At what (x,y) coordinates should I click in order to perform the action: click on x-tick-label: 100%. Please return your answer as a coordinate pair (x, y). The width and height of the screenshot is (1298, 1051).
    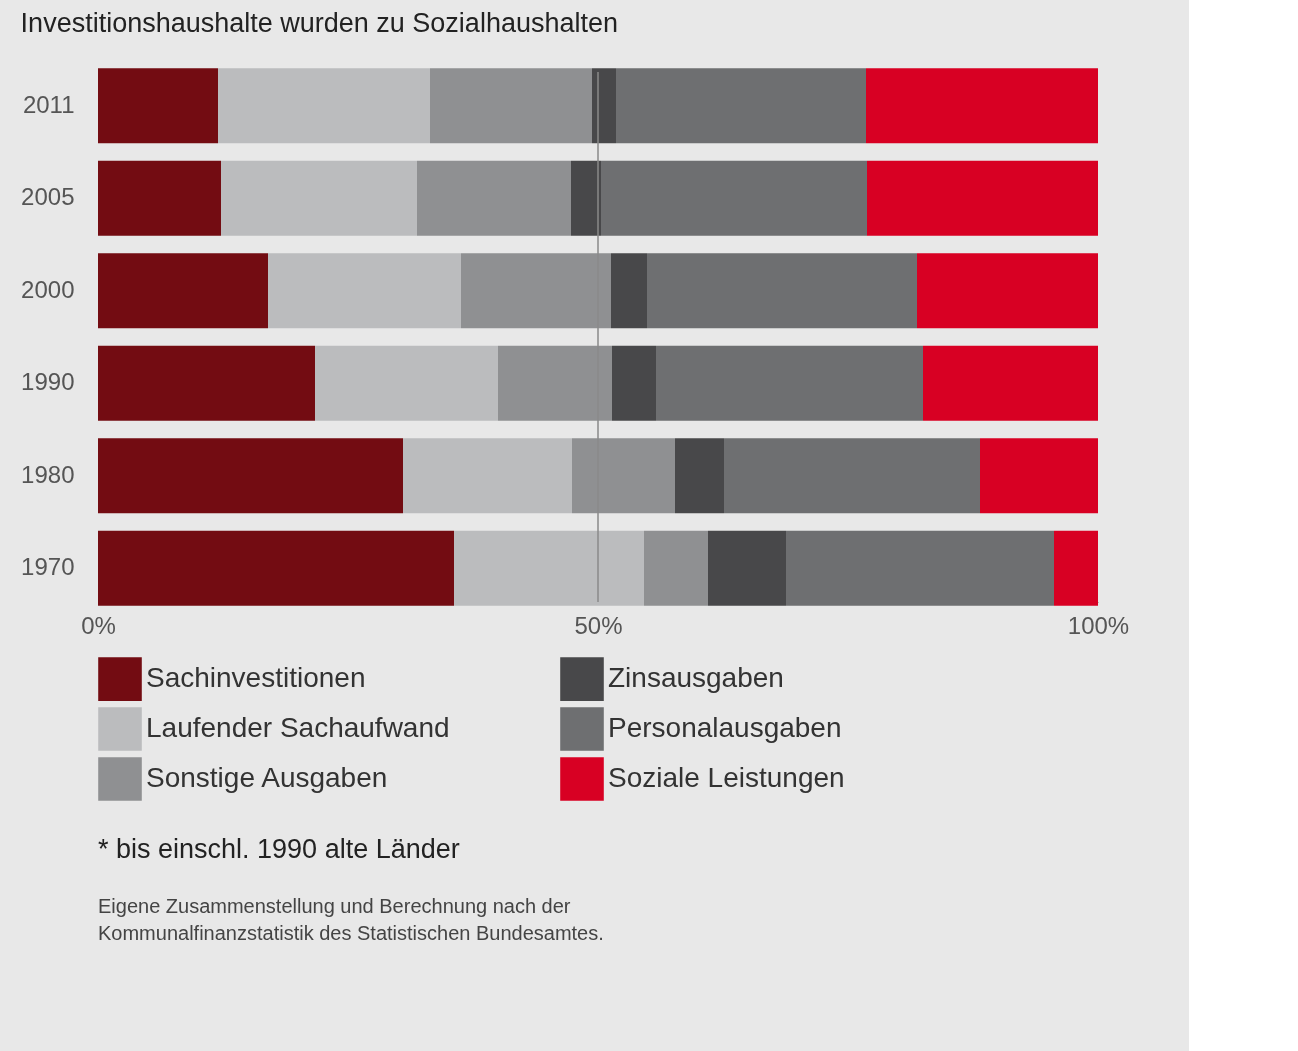
    Looking at the image, I should click on (1098, 625).